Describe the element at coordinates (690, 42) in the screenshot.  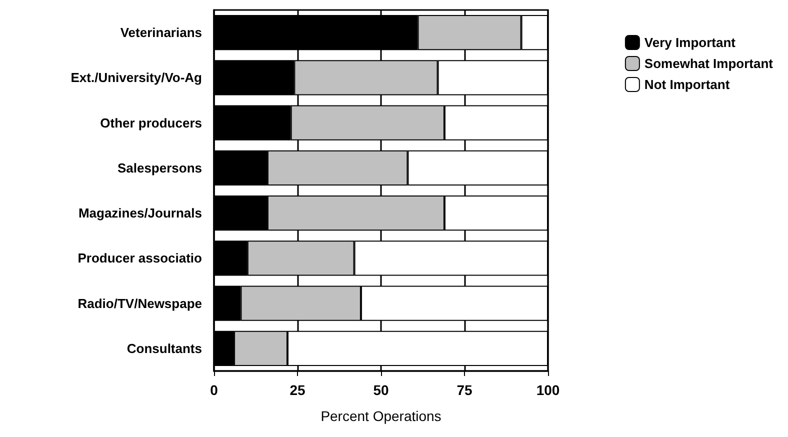
I see `legend-label: Very Important` at that location.